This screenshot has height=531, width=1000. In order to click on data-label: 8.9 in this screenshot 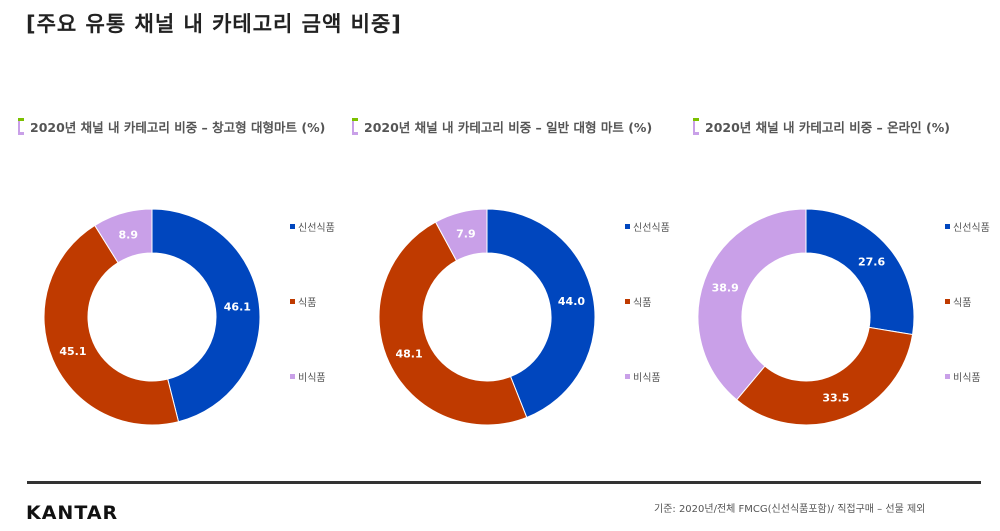, I will do `click(129, 234)`.